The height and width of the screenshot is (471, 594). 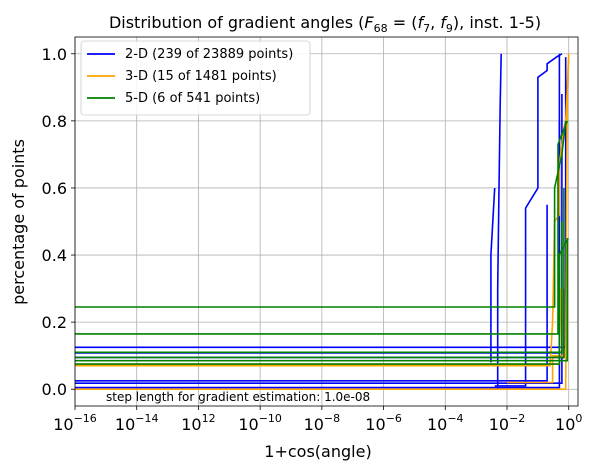 I want to click on title-prefix: Distribution of gradient angles (, so click(x=236, y=22).